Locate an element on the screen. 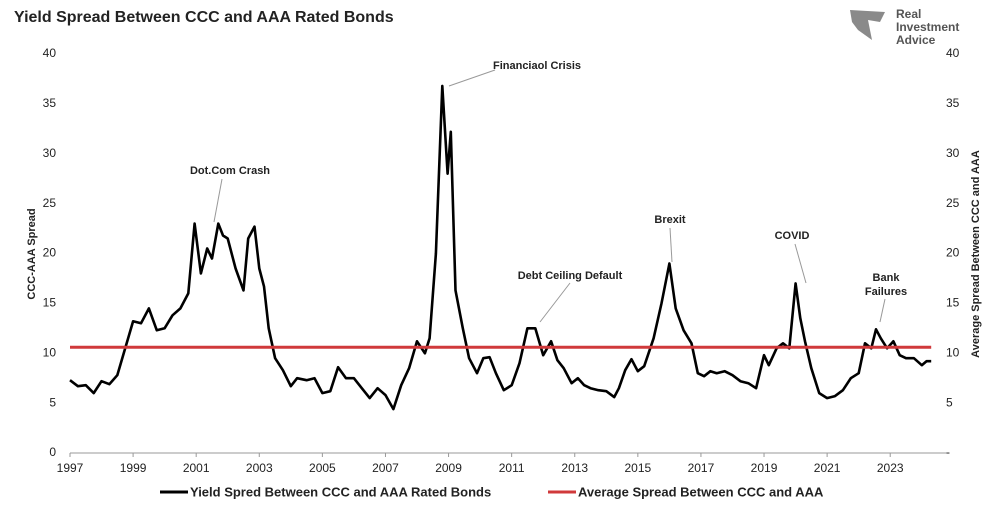 The width and height of the screenshot is (993, 516). x-tick-label: 2001 is located at coordinates (196, 468).